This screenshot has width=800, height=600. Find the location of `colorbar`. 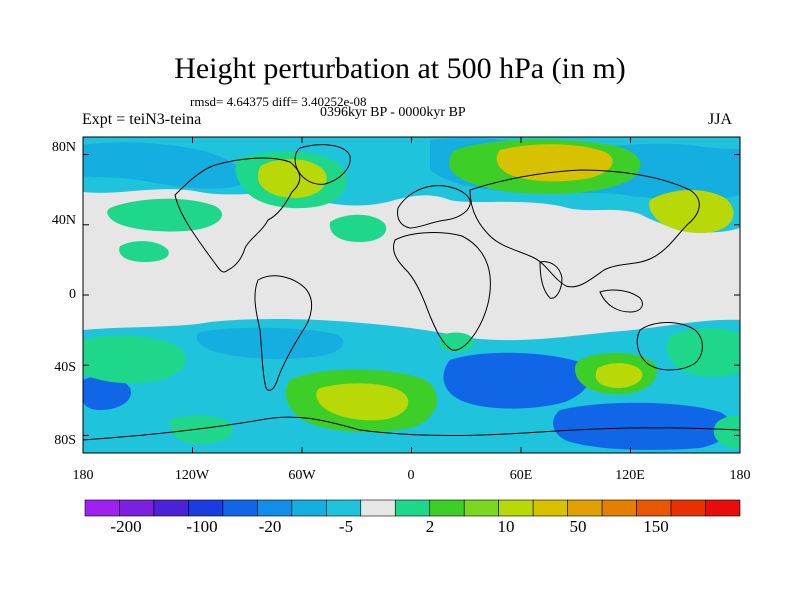

colorbar is located at coordinates (412, 508).